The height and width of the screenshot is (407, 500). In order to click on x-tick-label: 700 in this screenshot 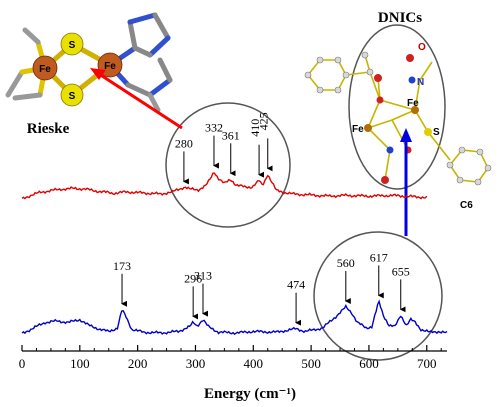, I will do `click(427, 363)`.